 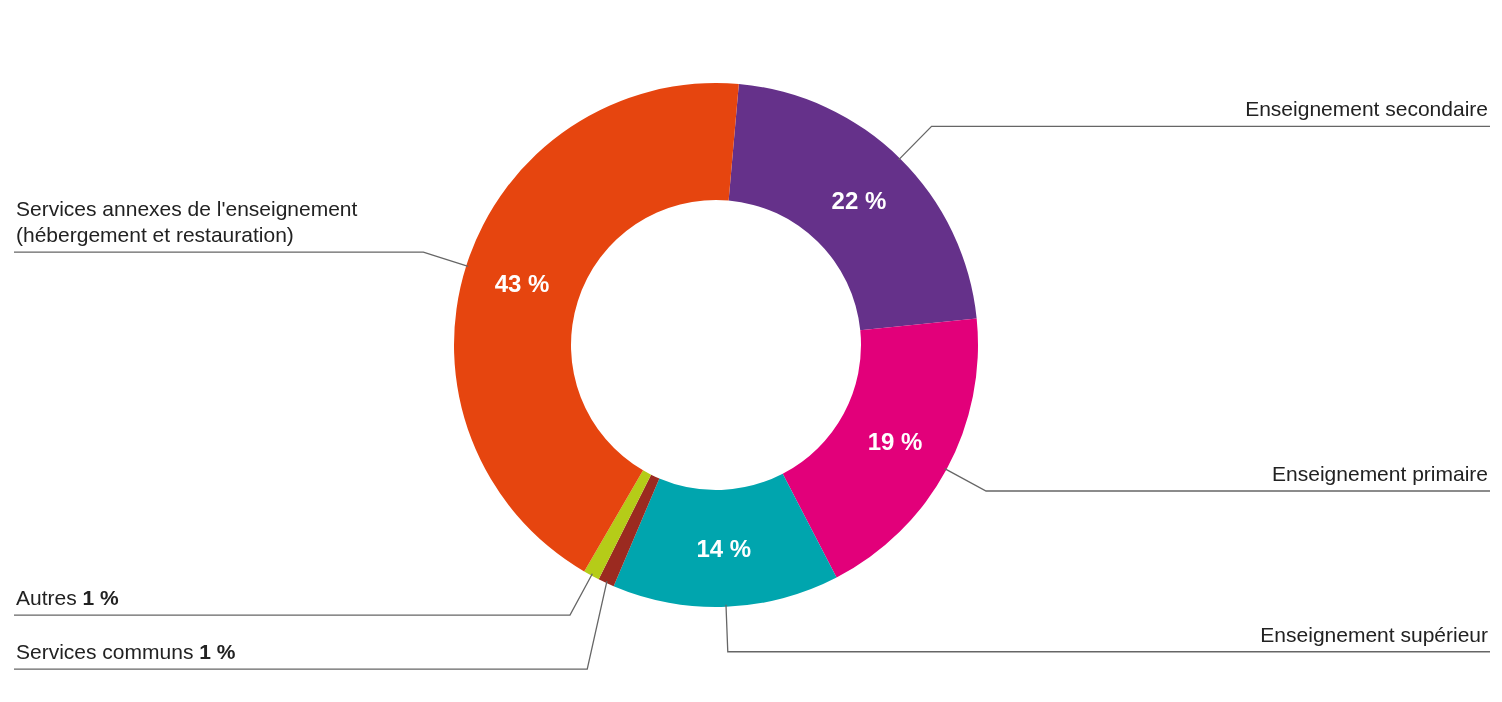 I want to click on slice-label: Services communs, so click(x=105, y=652).